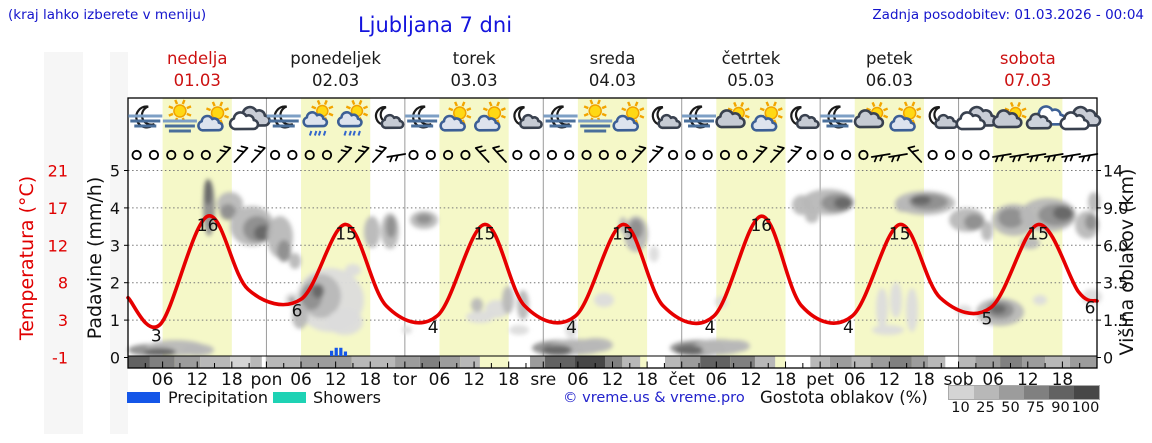 This screenshot has height=443, width=1152. What do you see at coordinates (1115, 245) in the screenshot?
I see `cloud-height-tick: 6.0` at bounding box center [1115, 245].